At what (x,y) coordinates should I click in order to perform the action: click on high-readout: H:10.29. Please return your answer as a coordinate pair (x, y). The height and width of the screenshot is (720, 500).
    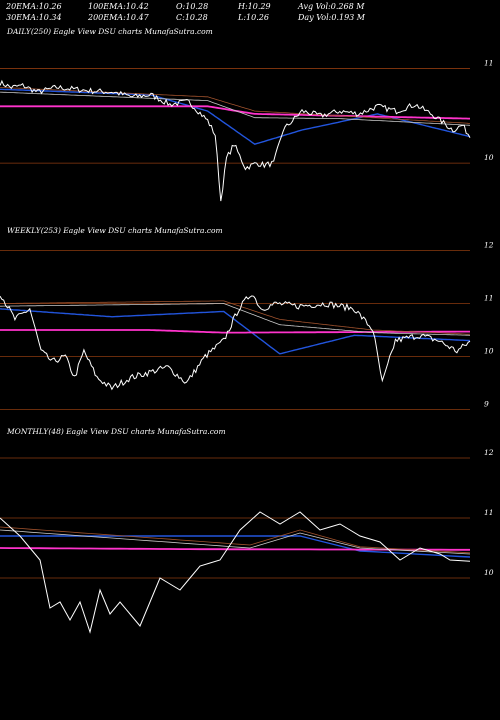
    Looking at the image, I should click on (254, 6).